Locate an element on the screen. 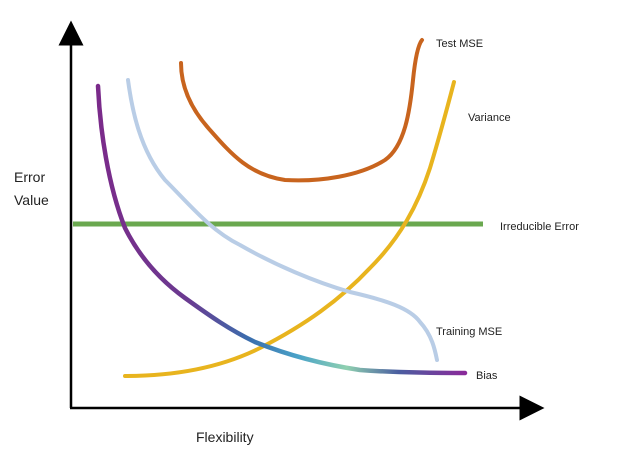 The height and width of the screenshot is (476, 623). test-mse-curve is located at coordinates (301, 110).